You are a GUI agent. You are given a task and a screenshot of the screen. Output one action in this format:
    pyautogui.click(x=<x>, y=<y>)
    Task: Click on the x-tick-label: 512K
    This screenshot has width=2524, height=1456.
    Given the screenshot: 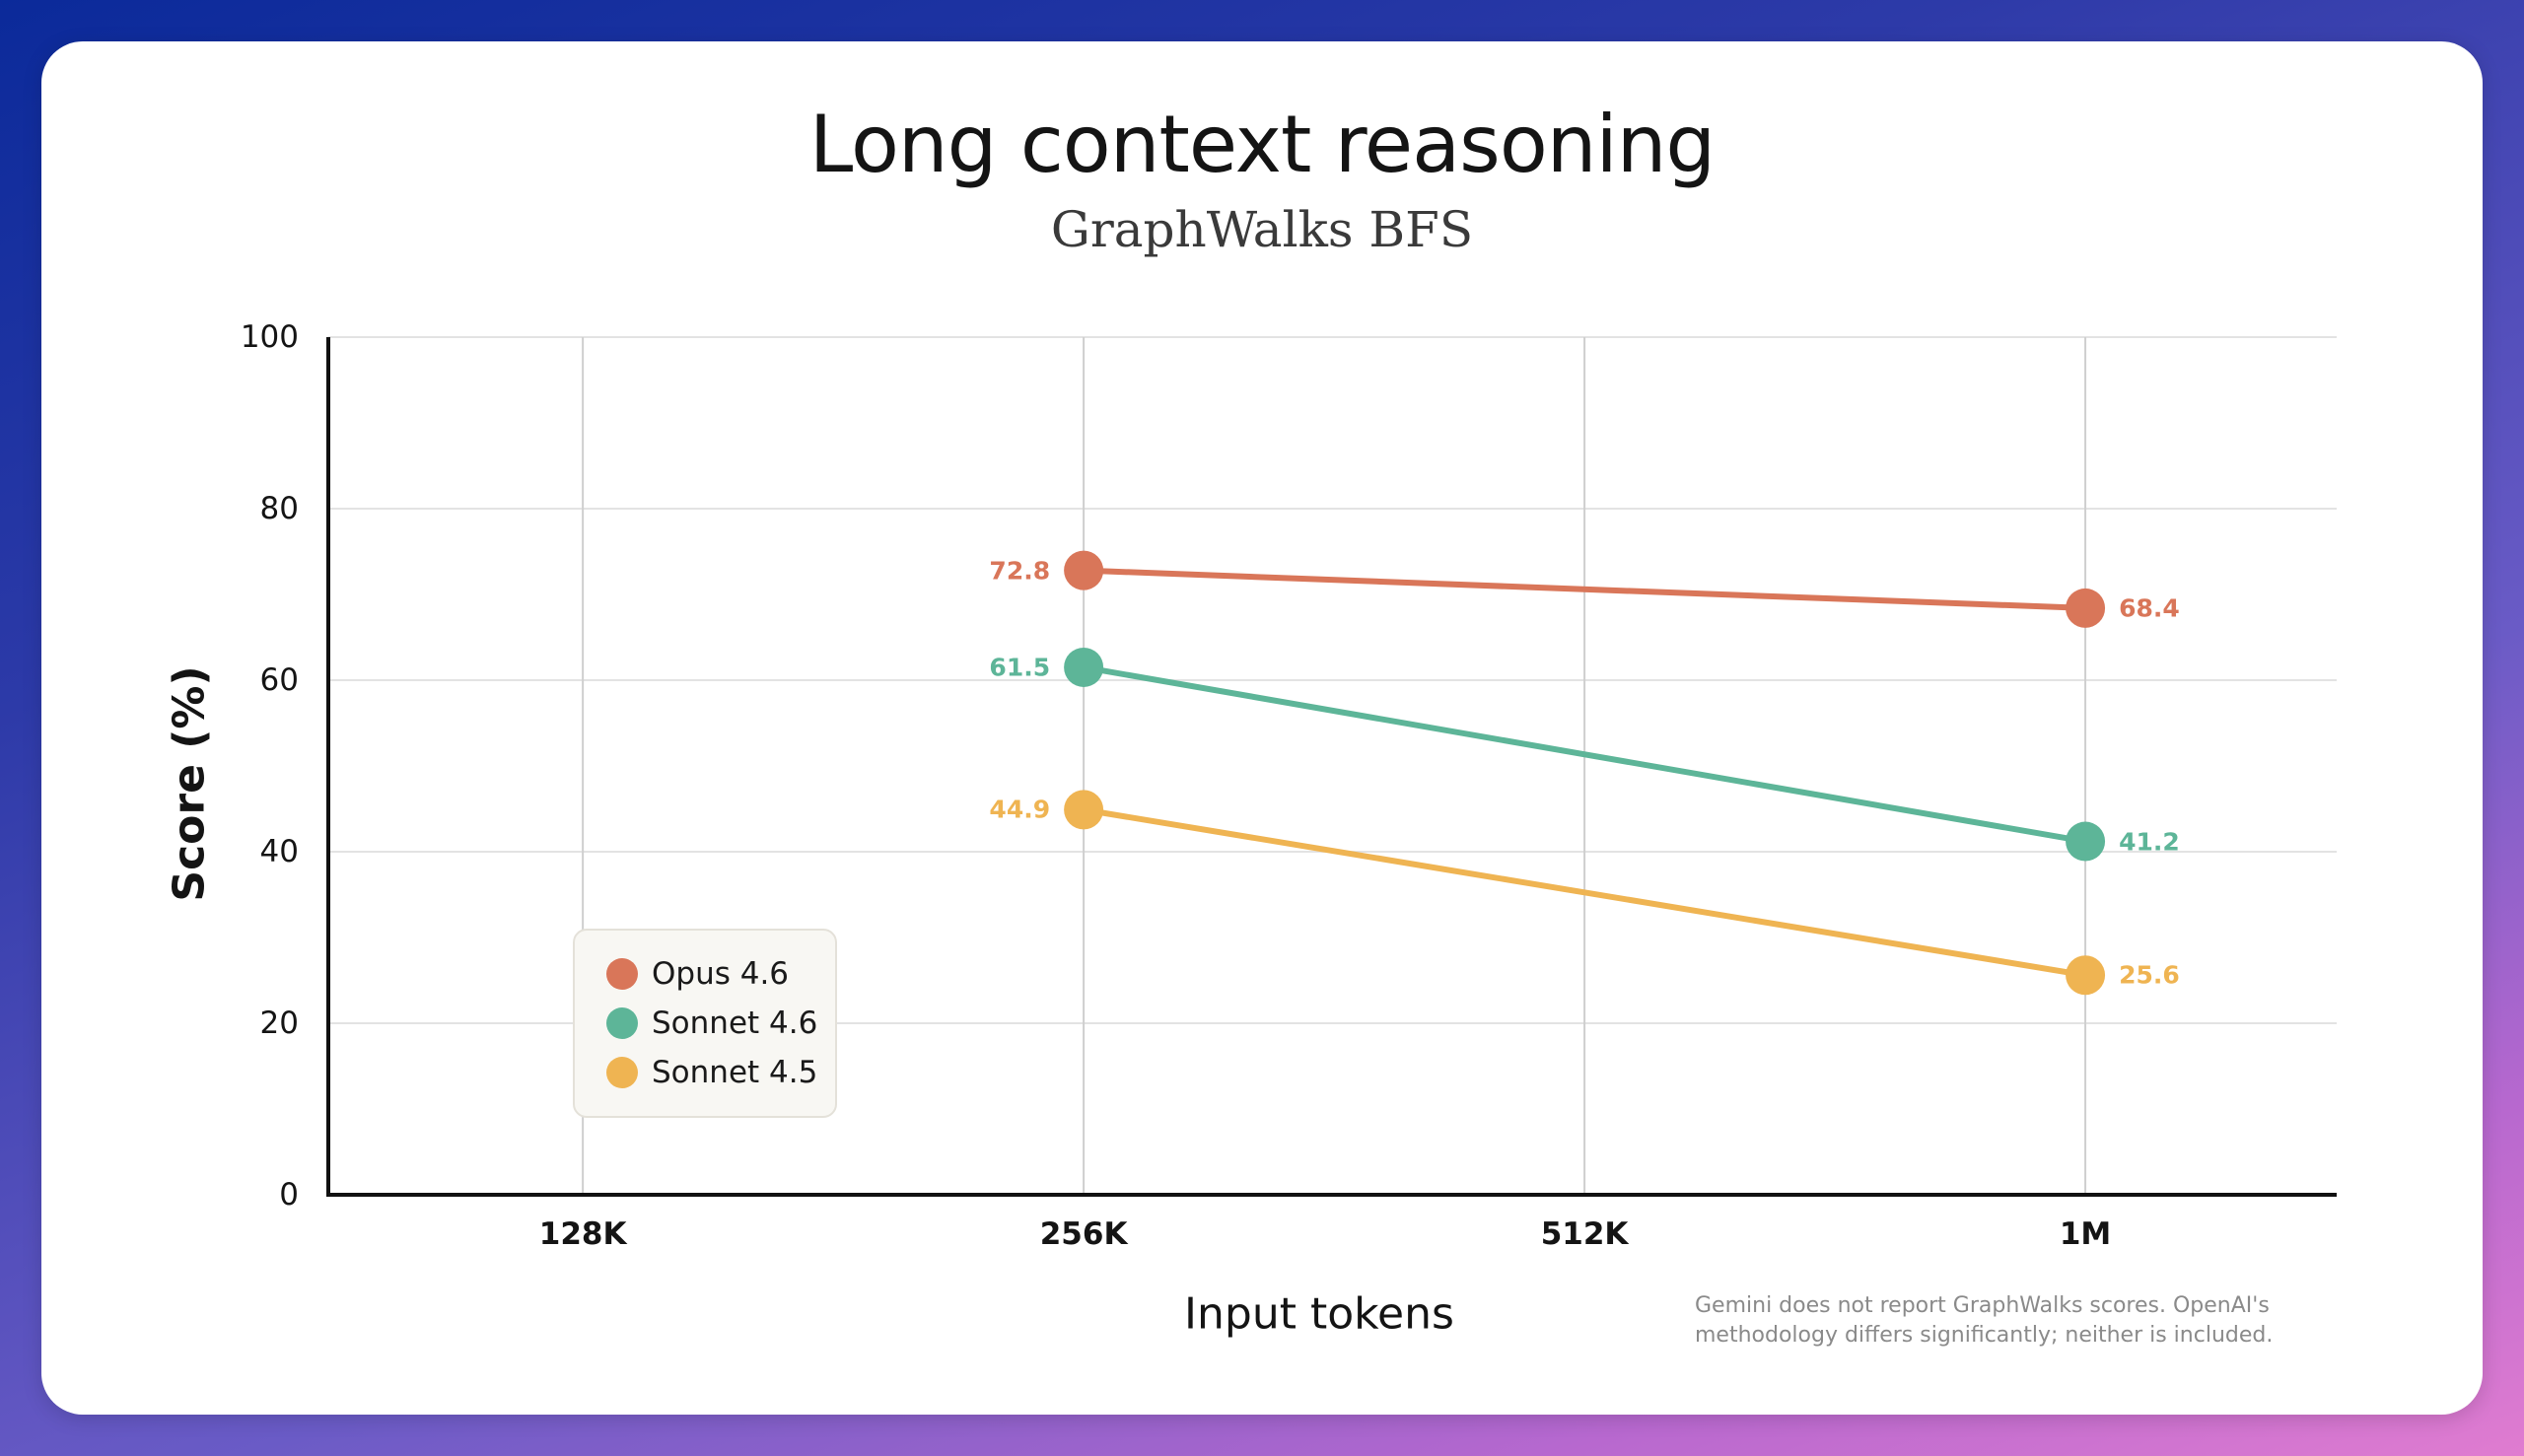 What is the action you would take?
    pyautogui.click(x=1584, y=1234)
    